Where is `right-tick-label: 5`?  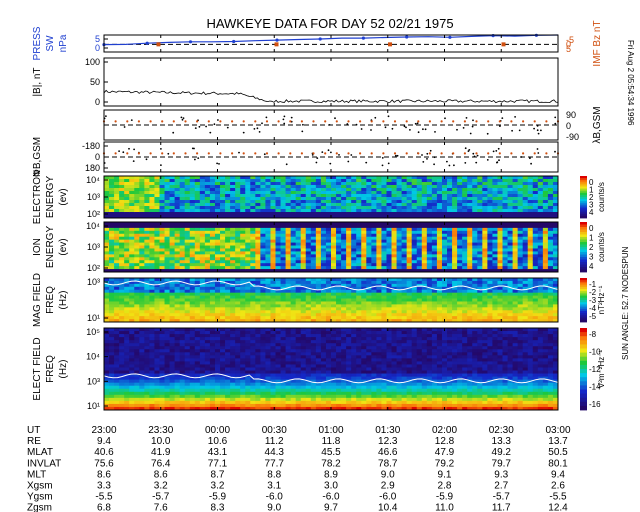
right-tick-label: 5 is located at coordinates (568, 49).